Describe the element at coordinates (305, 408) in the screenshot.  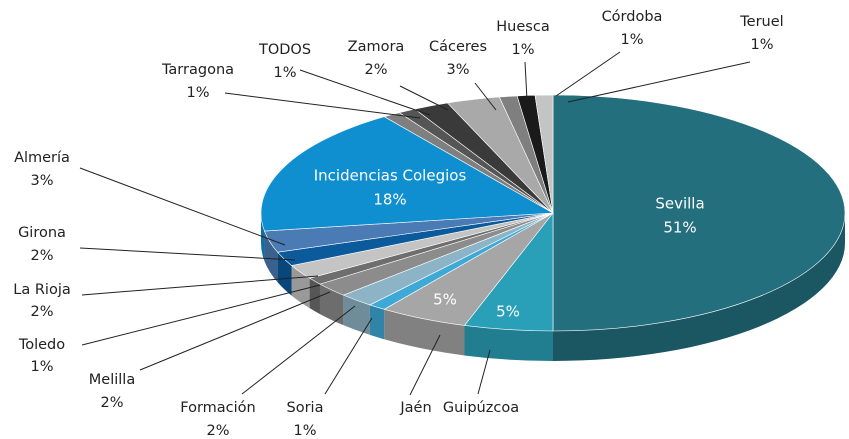
I see `slice-label: Soria` at that location.